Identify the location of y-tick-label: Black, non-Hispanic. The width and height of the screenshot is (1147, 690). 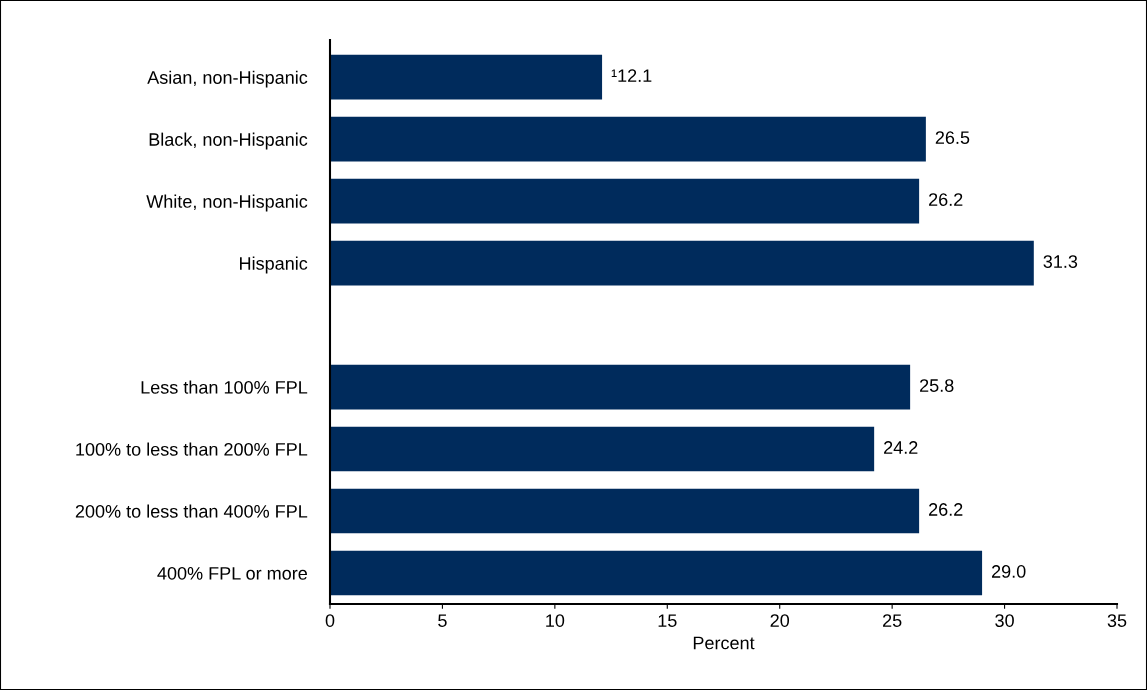
(228, 141).